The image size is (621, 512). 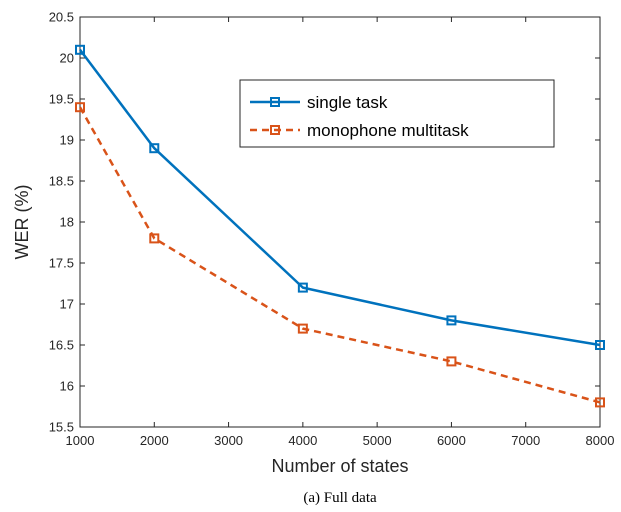 I want to click on legend-label-single-task: single task, so click(x=347, y=102).